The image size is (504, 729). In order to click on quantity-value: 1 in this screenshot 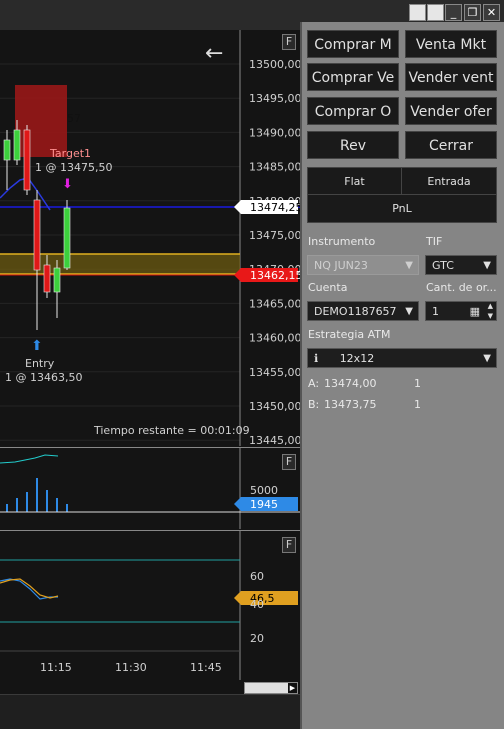, I will do `click(435, 311)`.